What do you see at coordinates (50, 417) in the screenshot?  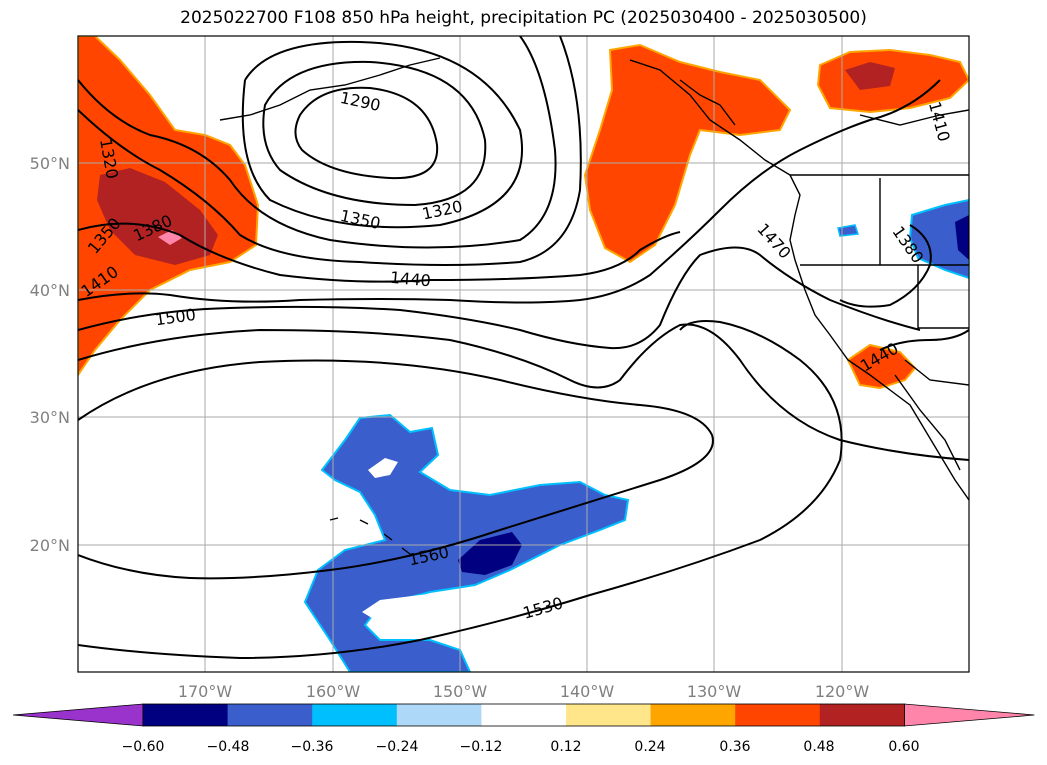 I see `lat-label: 30°N` at bounding box center [50, 417].